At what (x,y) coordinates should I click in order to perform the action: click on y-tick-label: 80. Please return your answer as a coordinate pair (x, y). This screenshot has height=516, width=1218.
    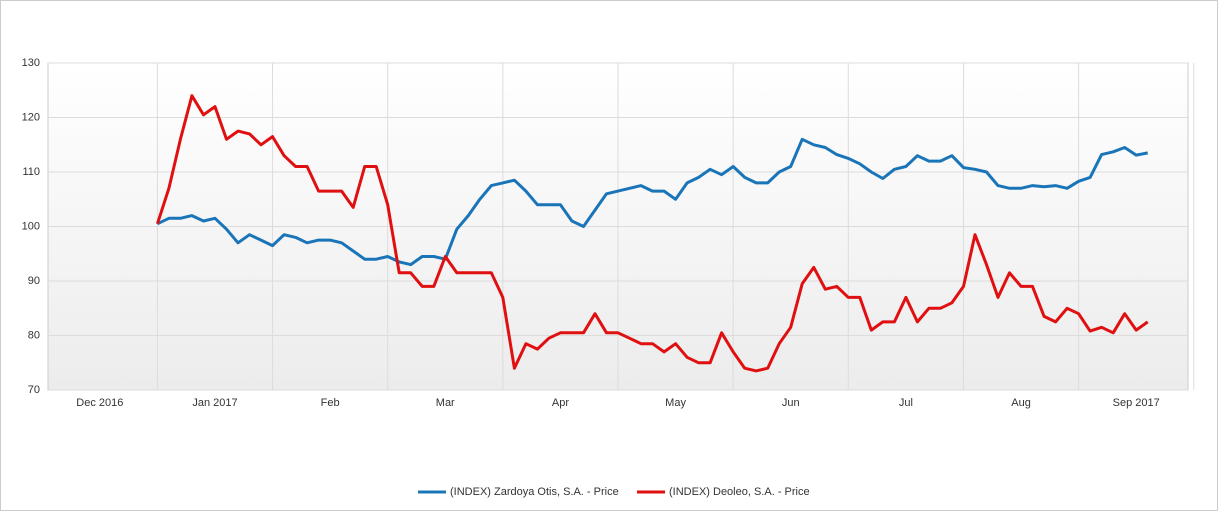
    Looking at the image, I should click on (34, 335).